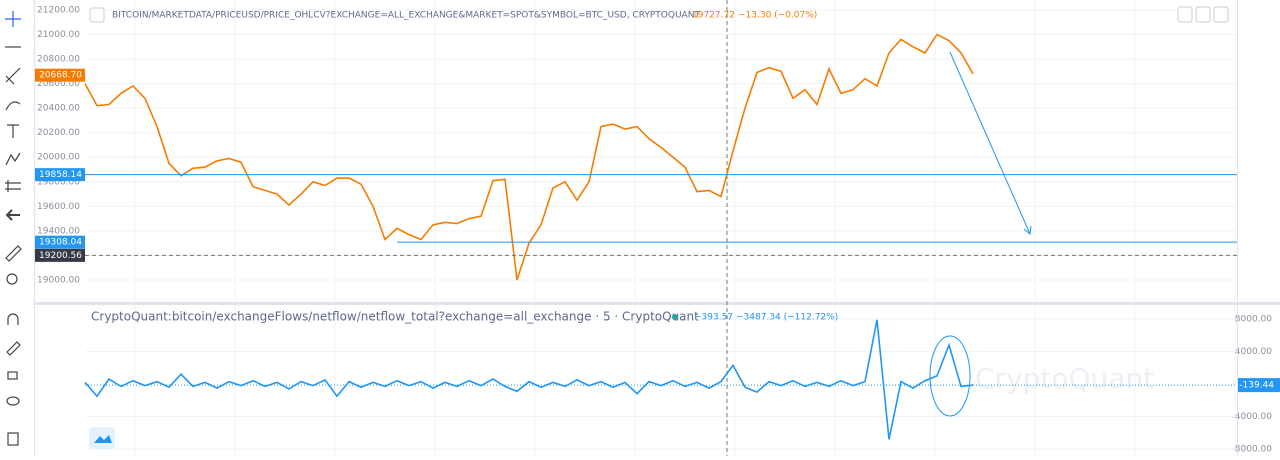 The height and width of the screenshot is (460, 1280). What do you see at coordinates (12, 375) in the screenshot?
I see `lock-tool` at bounding box center [12, 375].